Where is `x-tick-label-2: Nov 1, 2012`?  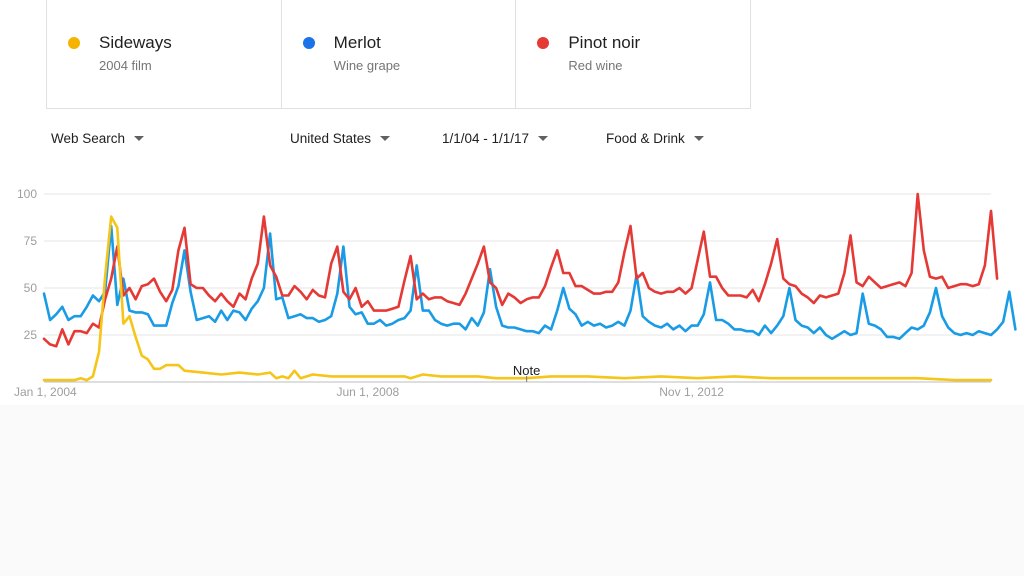 x-tick-label-2: Nov 1, 2012 is located at coordinates (691, 392).